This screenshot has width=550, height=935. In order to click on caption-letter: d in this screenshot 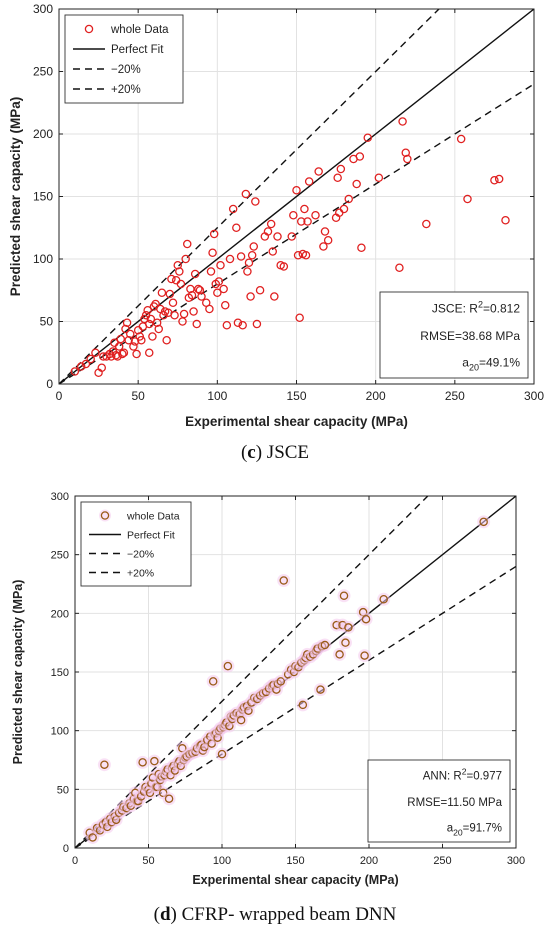, I will do `click(165, 914)`.